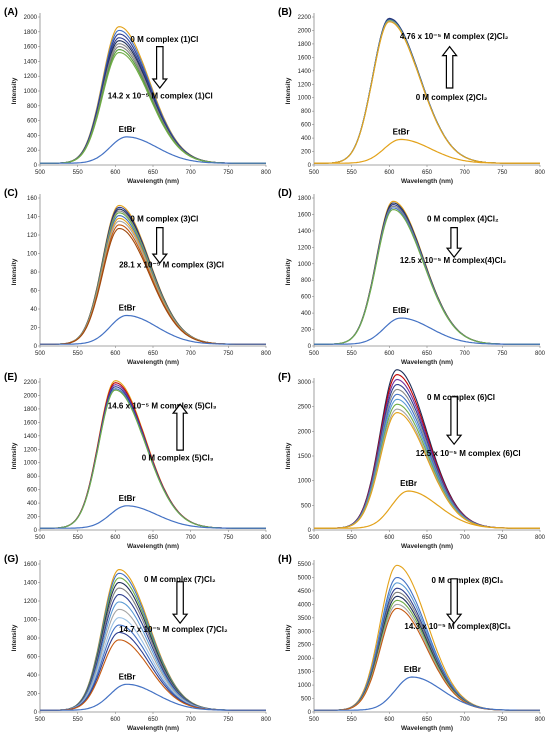  What do you see at coordinates (266, 354) in the screenshot?
I see `x-tick-label: 800` at bounding box center [266, 354].